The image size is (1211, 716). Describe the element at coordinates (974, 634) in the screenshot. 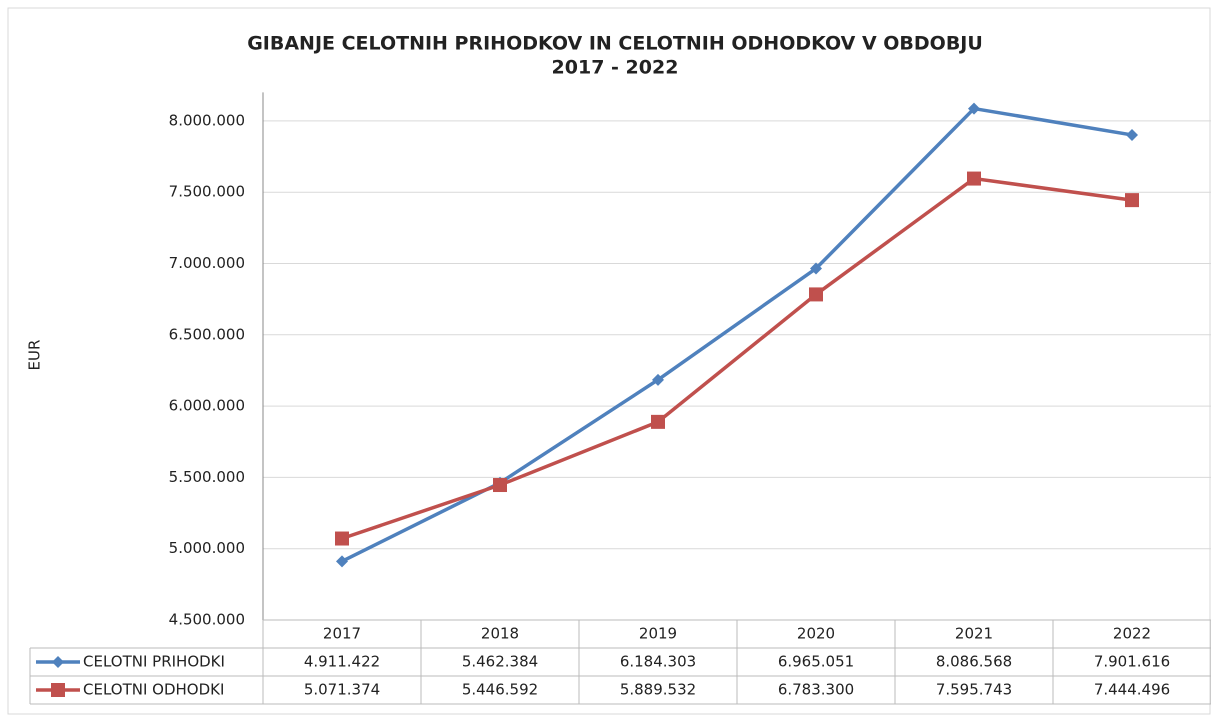

I see `x-tick-label: 2021` at that location.